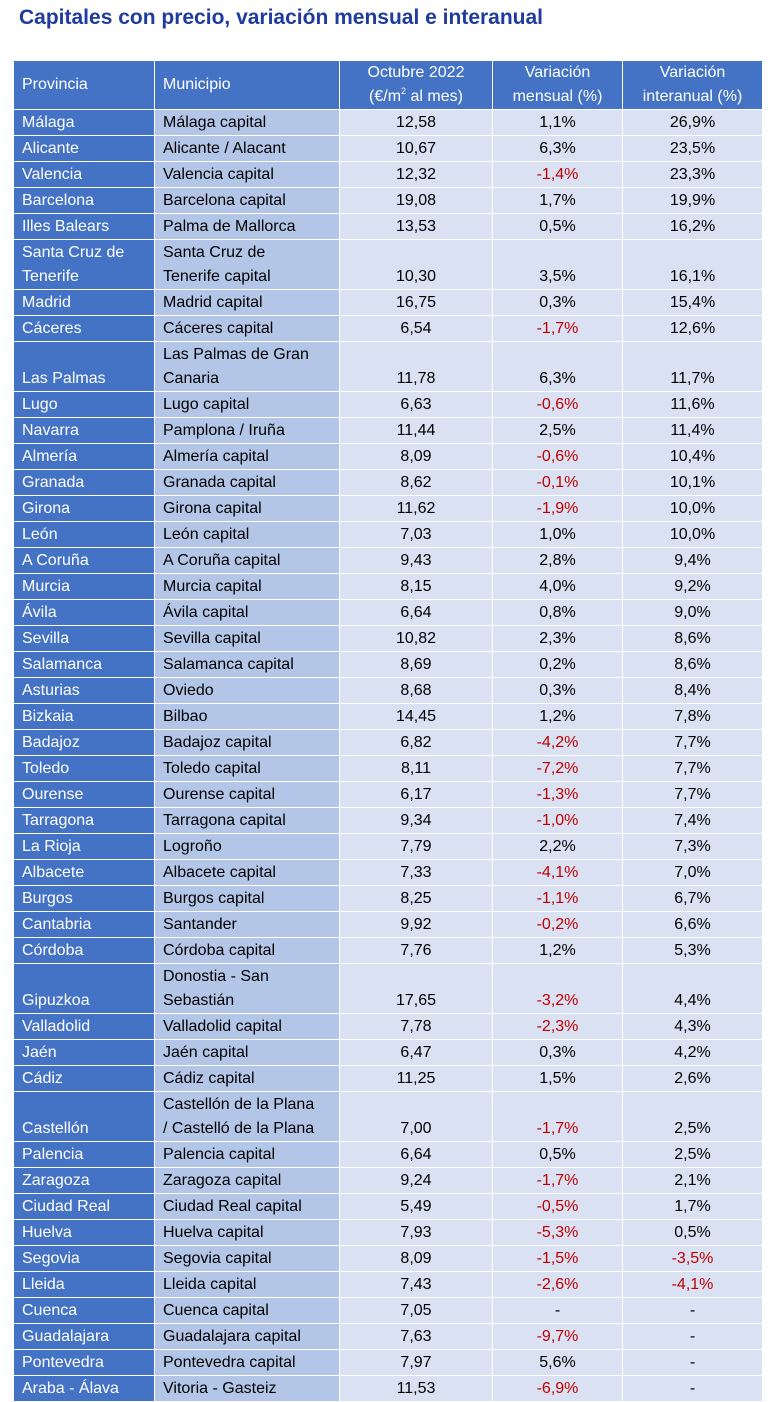  I want to click on provincia-cell: Córdoba, so click(84, 950).